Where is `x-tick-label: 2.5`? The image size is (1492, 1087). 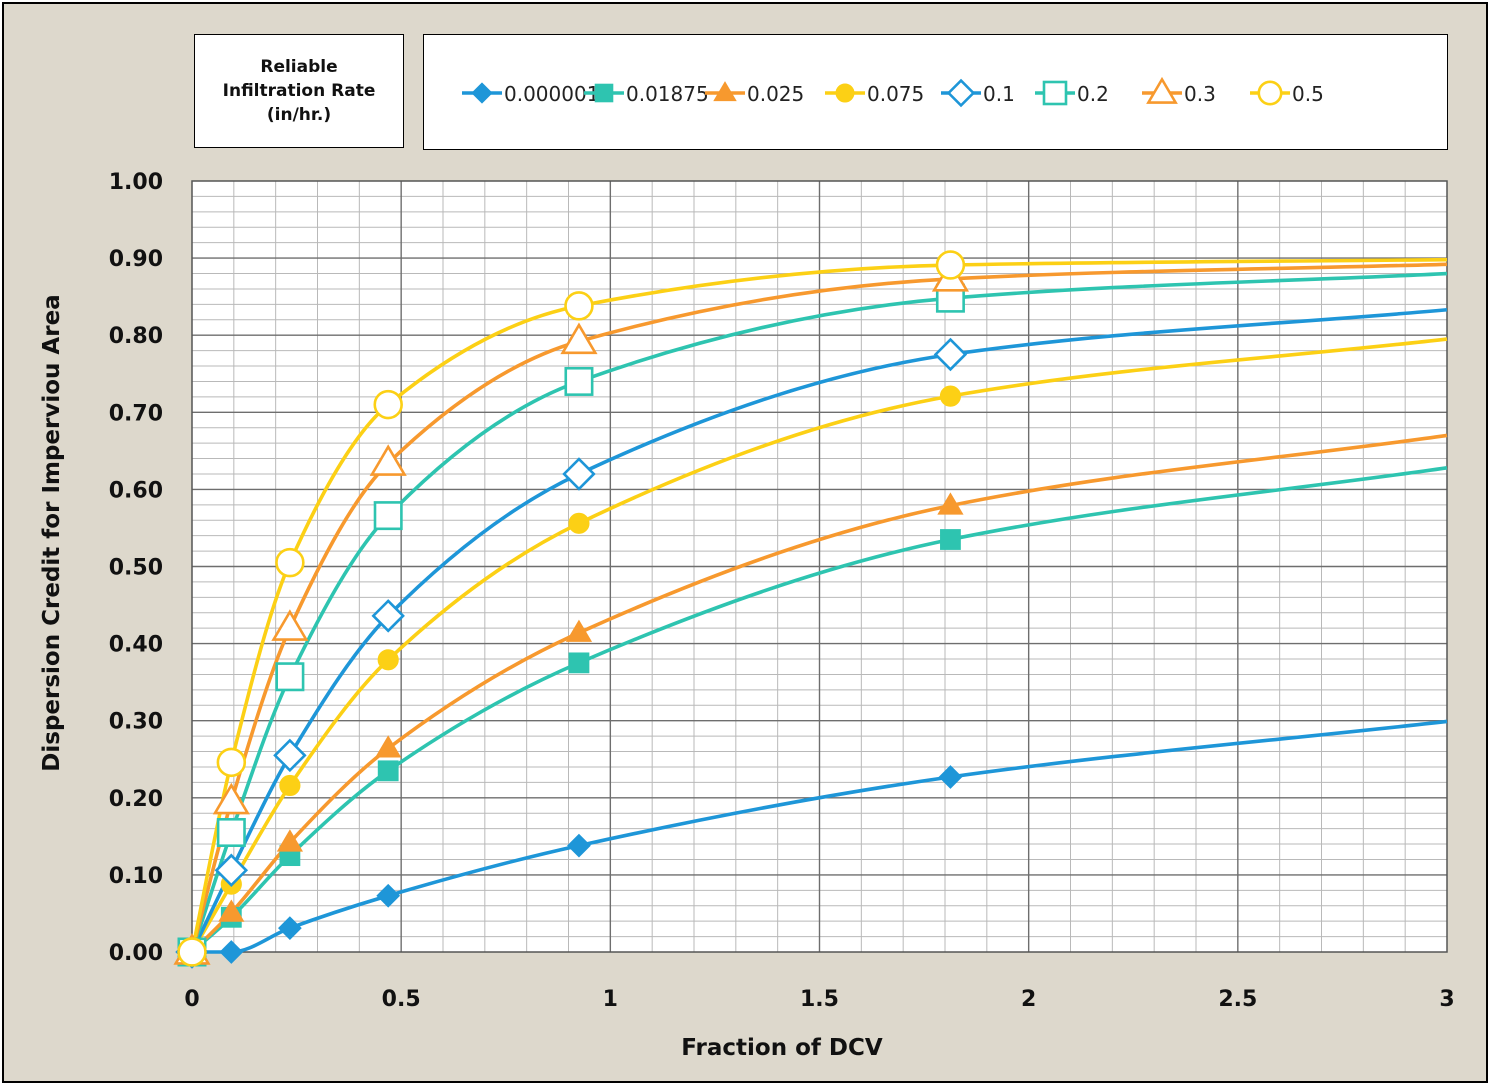
x-tick-label: 2.5 is located at coordinates (1237, 999).